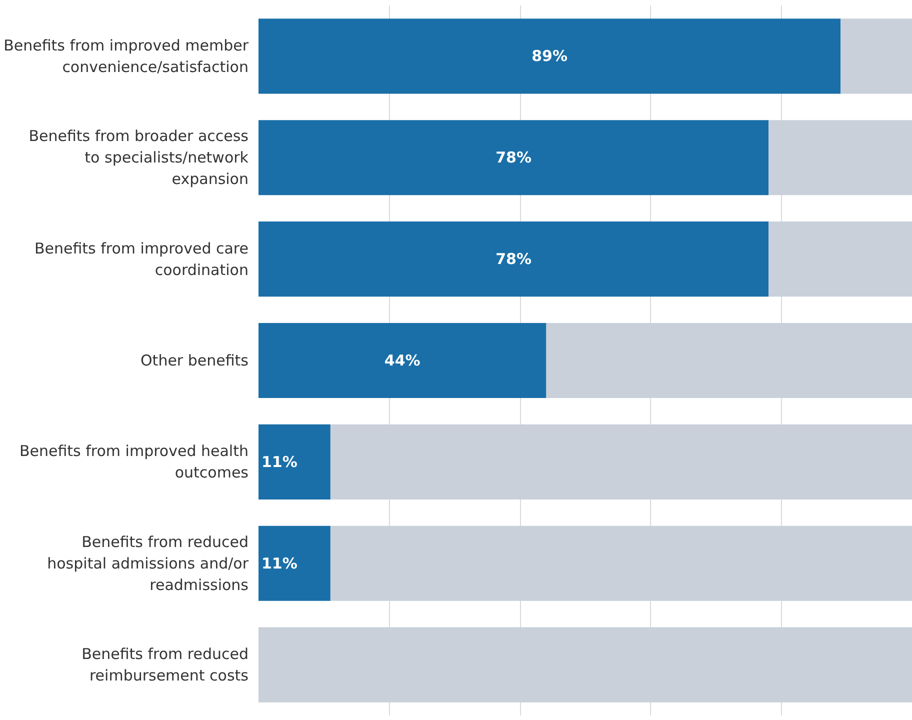 The image size is (912, 720). What do you see at coordinates (148, 563) in the screenshot?
I see `y-tick-label: Benefits from reduced hospital admissions and/or readmissions` at bounding box center [148, 563].